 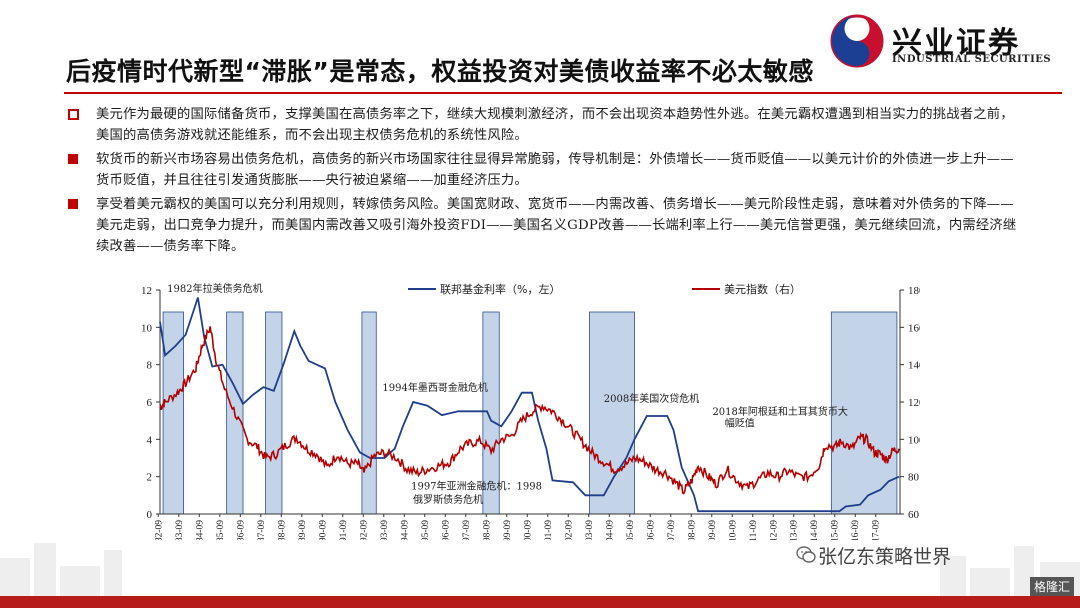 What do you see at coordinates (500, 289) in the screenshot?
I see `legend-label: 联邦基金利率（%，左）` at bounding box center [500, 289].